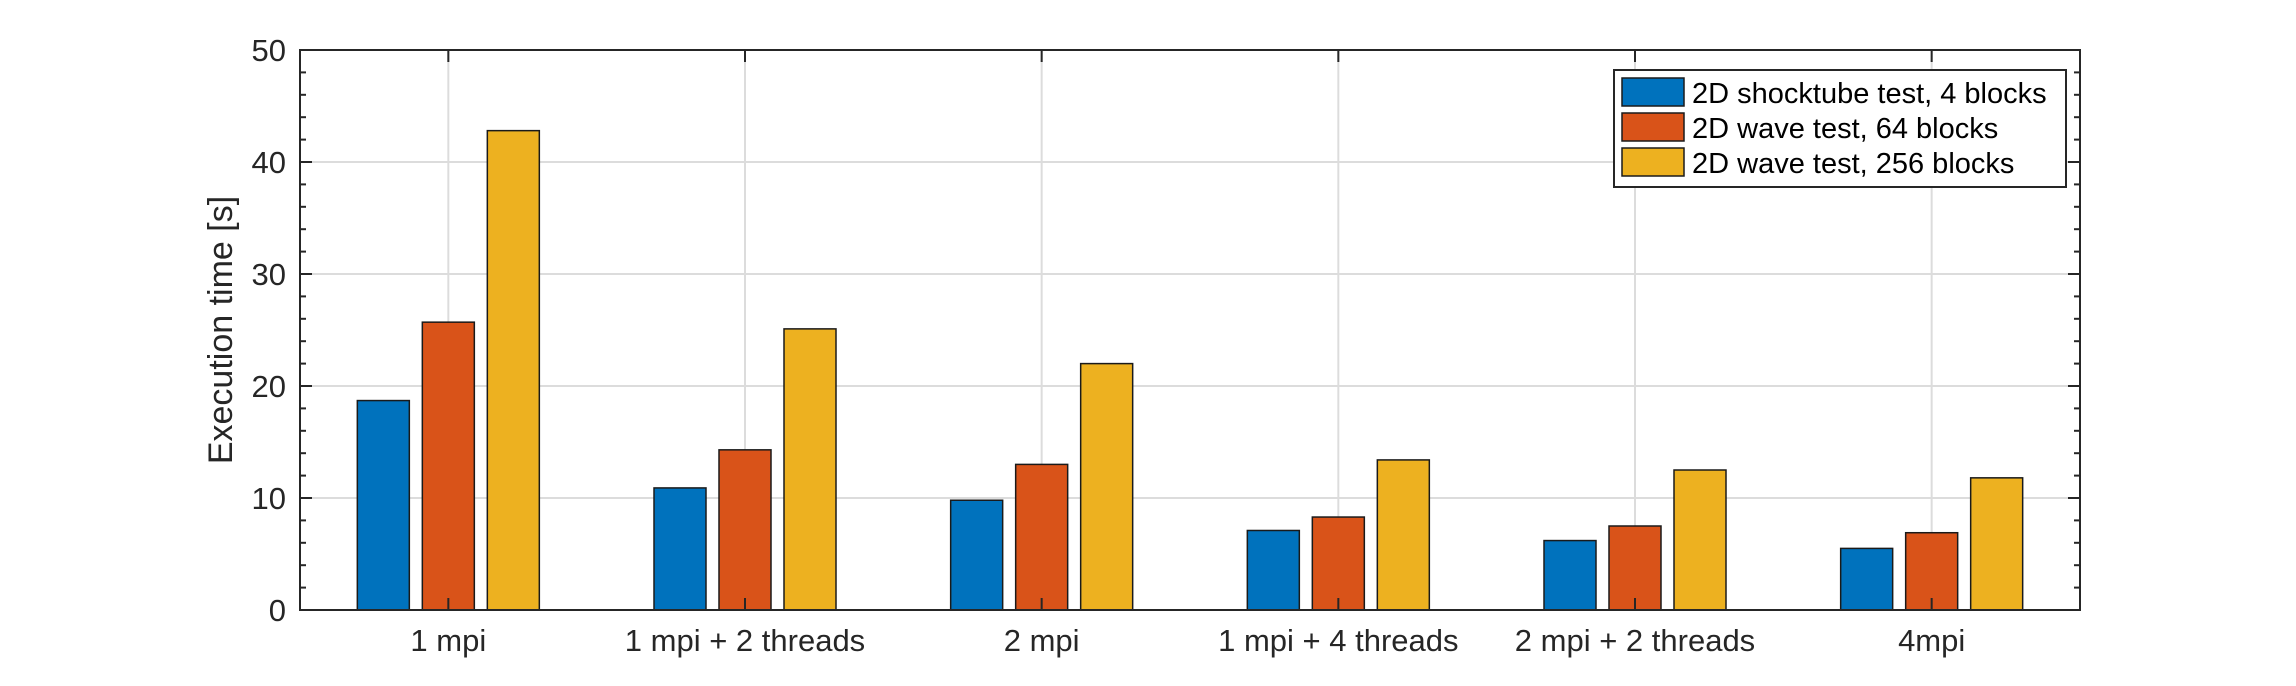 The image size is (2296, 686). What do you see at coordinates (1042, 640) in the screenshot?
I see `x-tick-label: 2 mpi` at bounding box center [1042, 640].